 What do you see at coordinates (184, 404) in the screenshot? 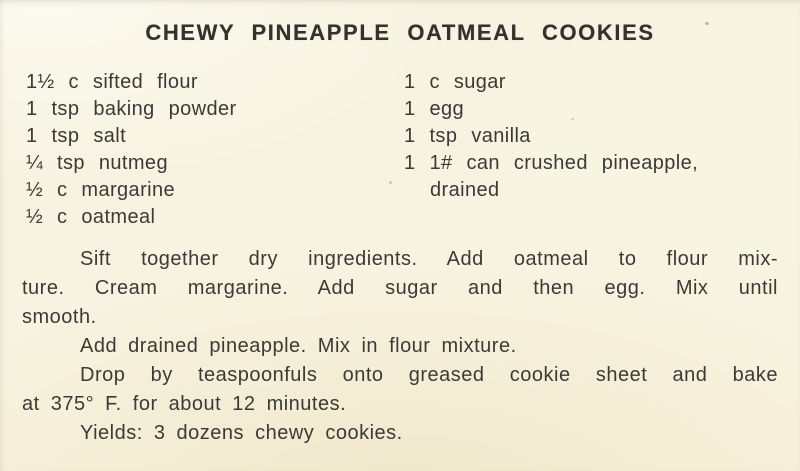
I see `instruction-line: at 375° F. for about 12 minutes.` at bounding box center [184, 404].